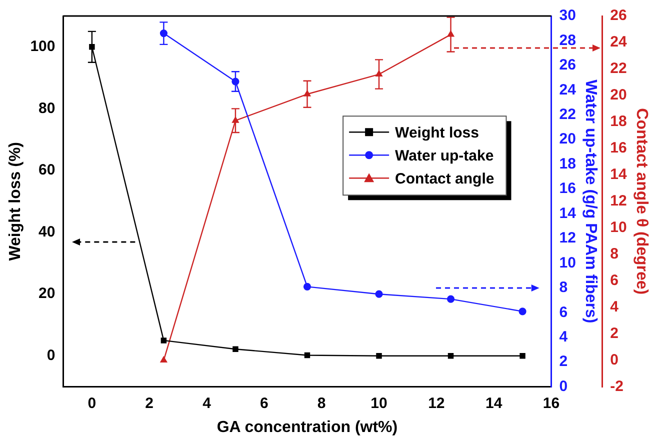 Image resolution: width=659 pixels, height=441 pixels. What do you see at coordinates (567, 40) in the screenshot?
I see `y2-tick-label: 28` at bounding box center [567, 40].